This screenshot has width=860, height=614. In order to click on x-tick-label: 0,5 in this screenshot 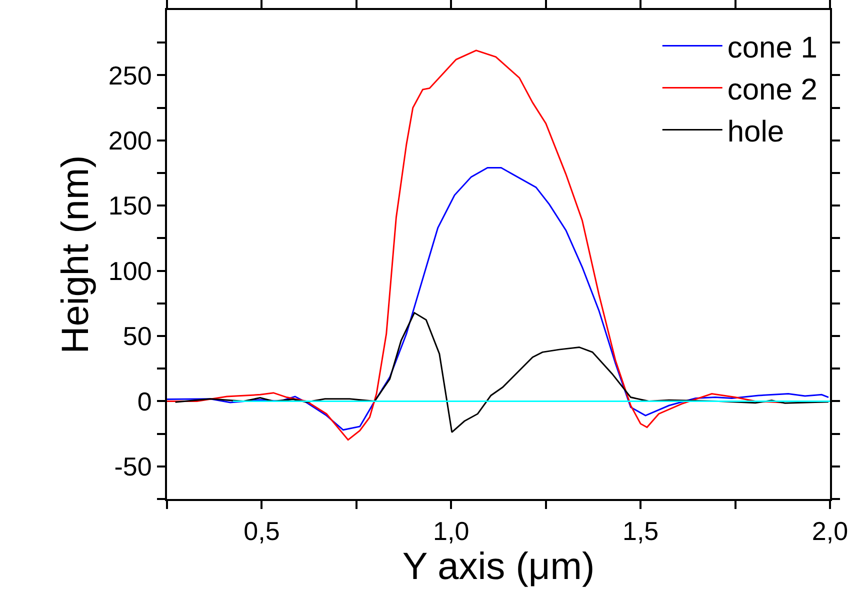, I will do `click(262, 531)`.